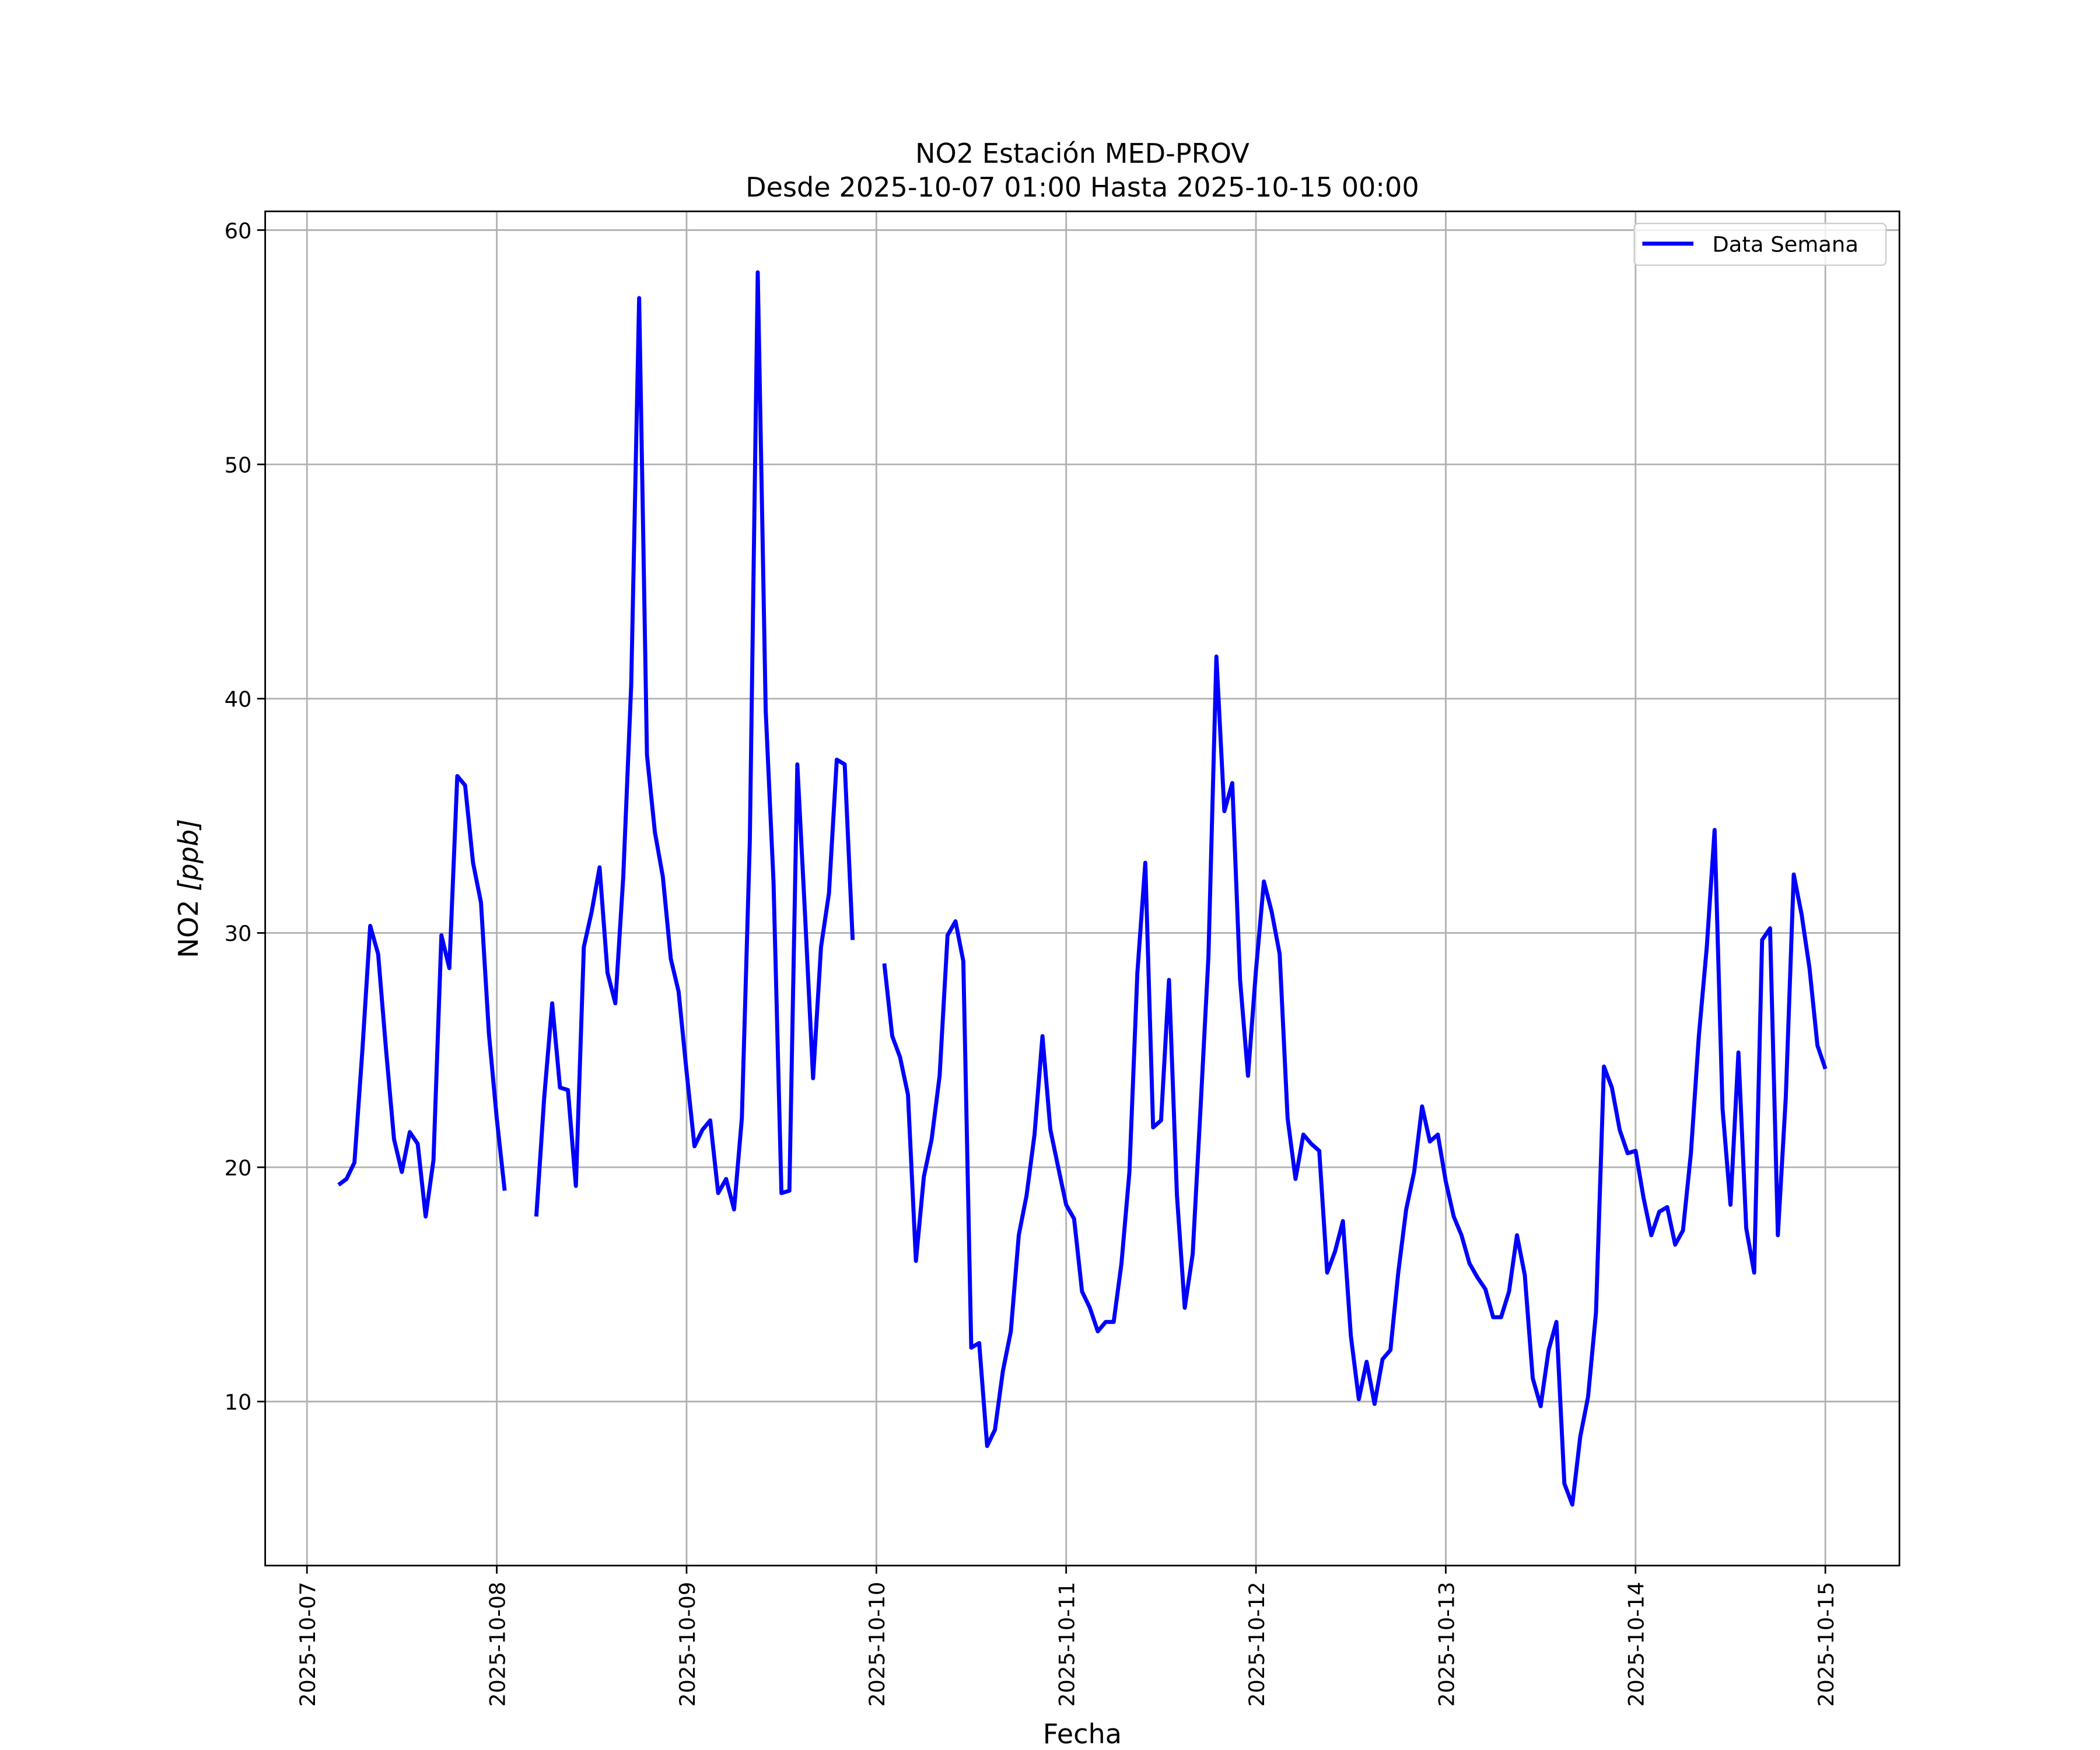 The height and width of the screenshot is (1750, 2100). Describe the element at coordinates (1785, 244) in the screenshot. I see `legend-label: Data Semana` at that location.